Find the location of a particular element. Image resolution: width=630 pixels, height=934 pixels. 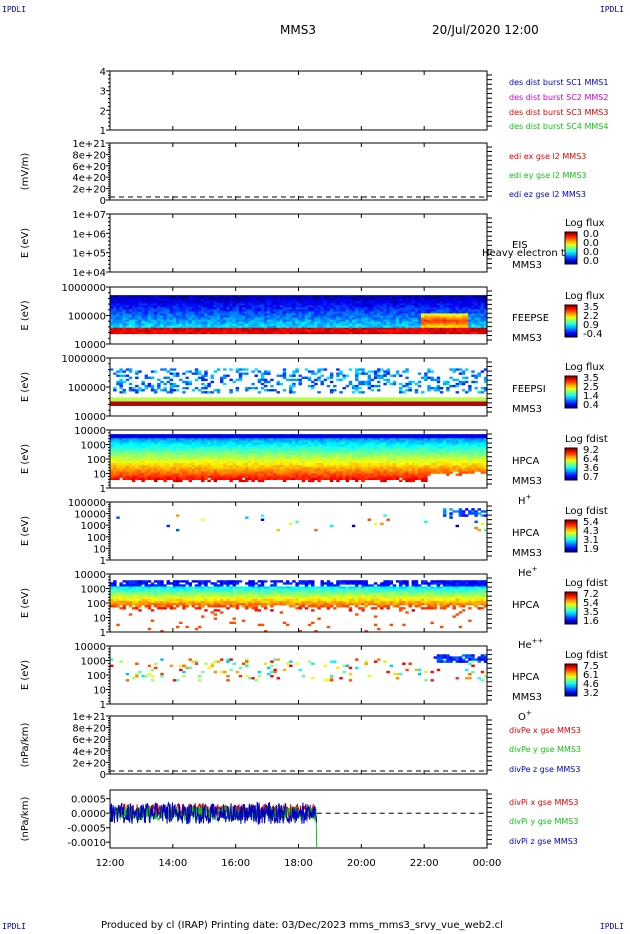

panel-divpi-legend-item: divPi y gse MMS3 is located at coordinates (543, 821).